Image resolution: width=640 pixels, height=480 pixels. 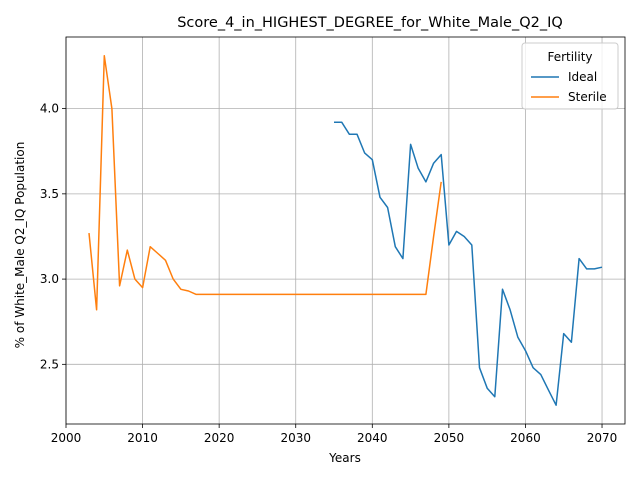 What do you see at coordinates (219, 438) in the screenshot?
I see `x-tick-label: 2020` at bounding box center [219, 438].